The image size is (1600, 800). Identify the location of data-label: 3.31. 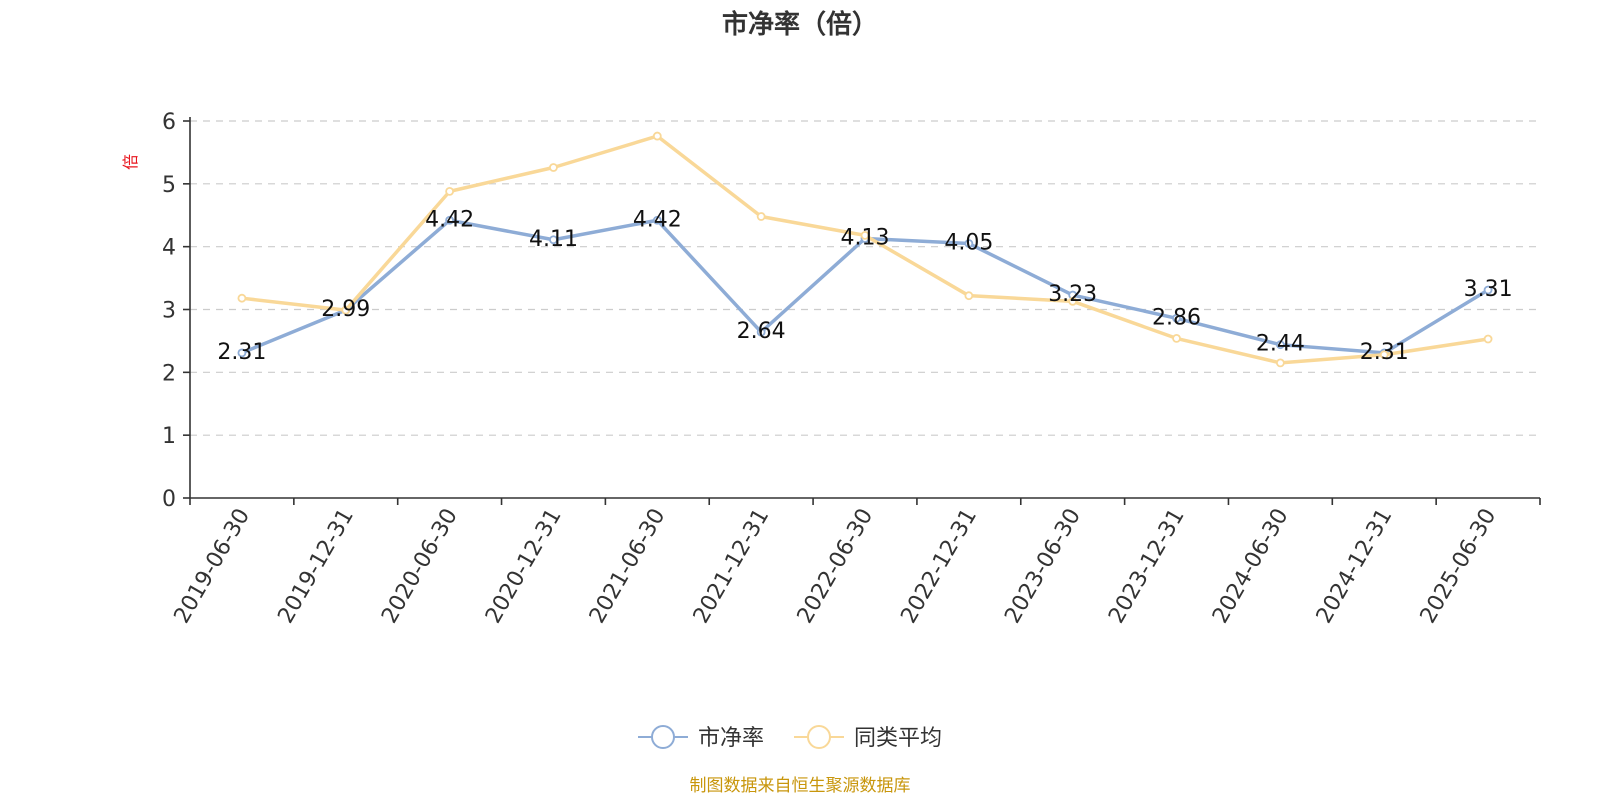
(1488, 289).